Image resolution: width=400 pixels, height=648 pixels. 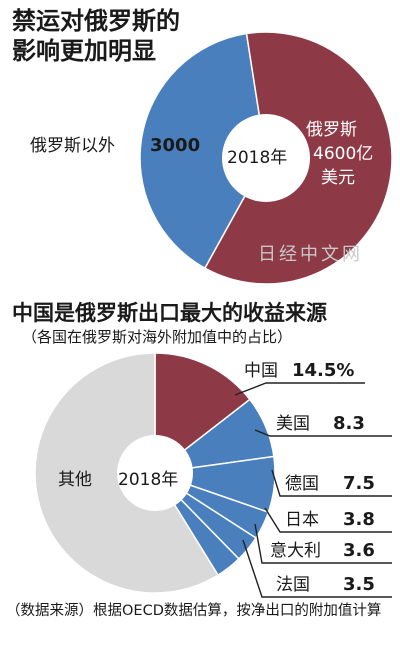 What do you see at coordinates (349, 423) in the screenshot?
I see `slice-value-usa: 8.3` at bounding box center [349, 423].